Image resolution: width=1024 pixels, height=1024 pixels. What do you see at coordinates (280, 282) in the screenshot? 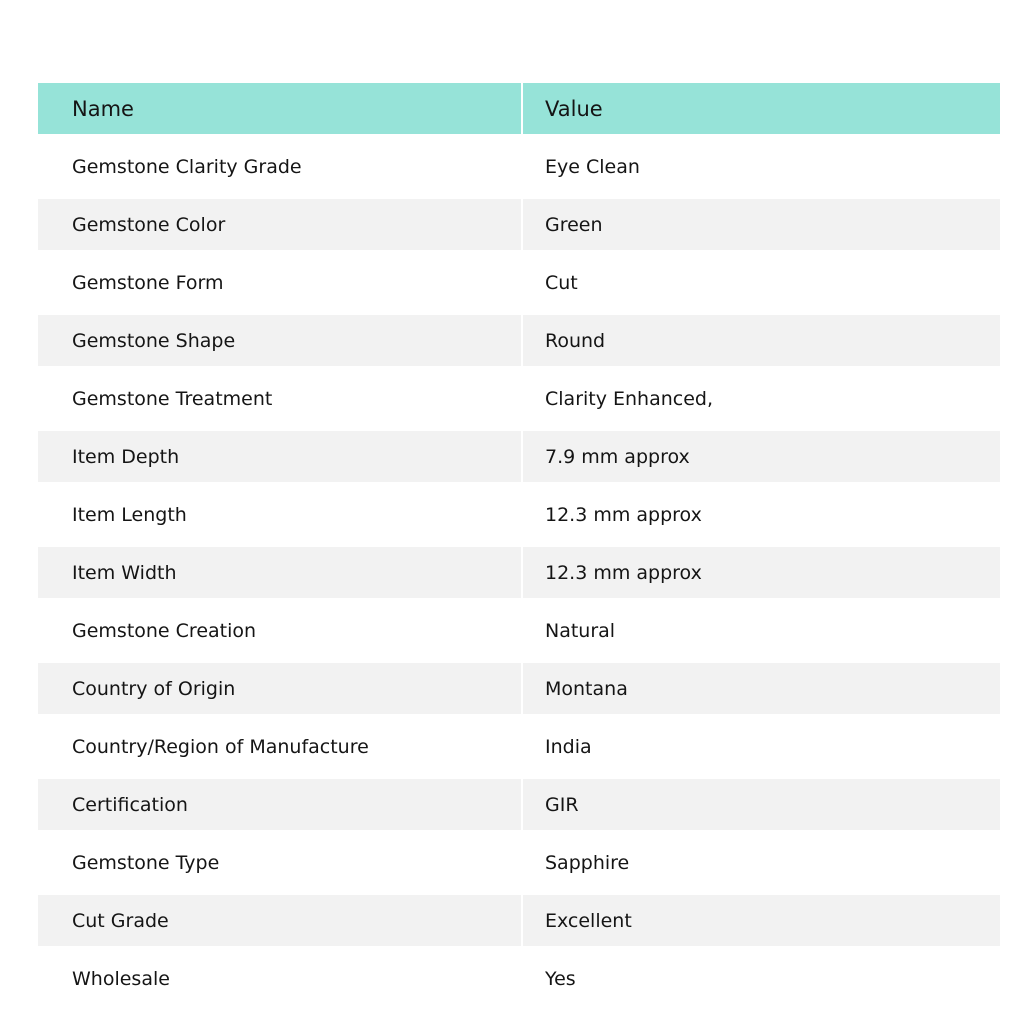
I see `row-name: Gemstone Form` at bounding box center [280, 282].